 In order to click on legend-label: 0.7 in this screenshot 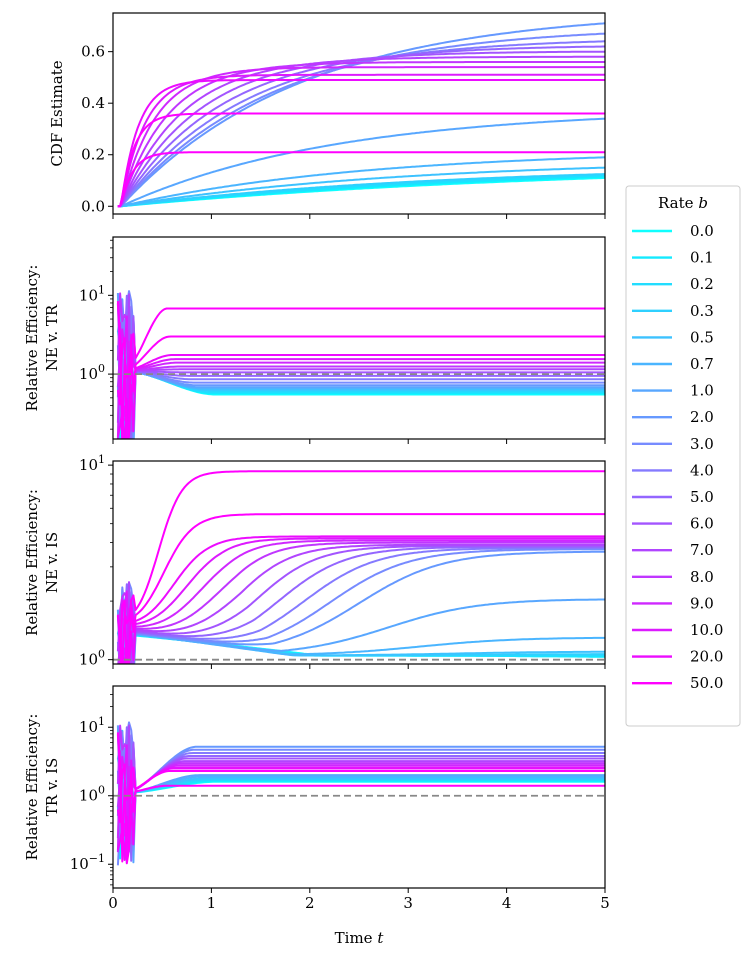, I will do `click(702, 364)`.